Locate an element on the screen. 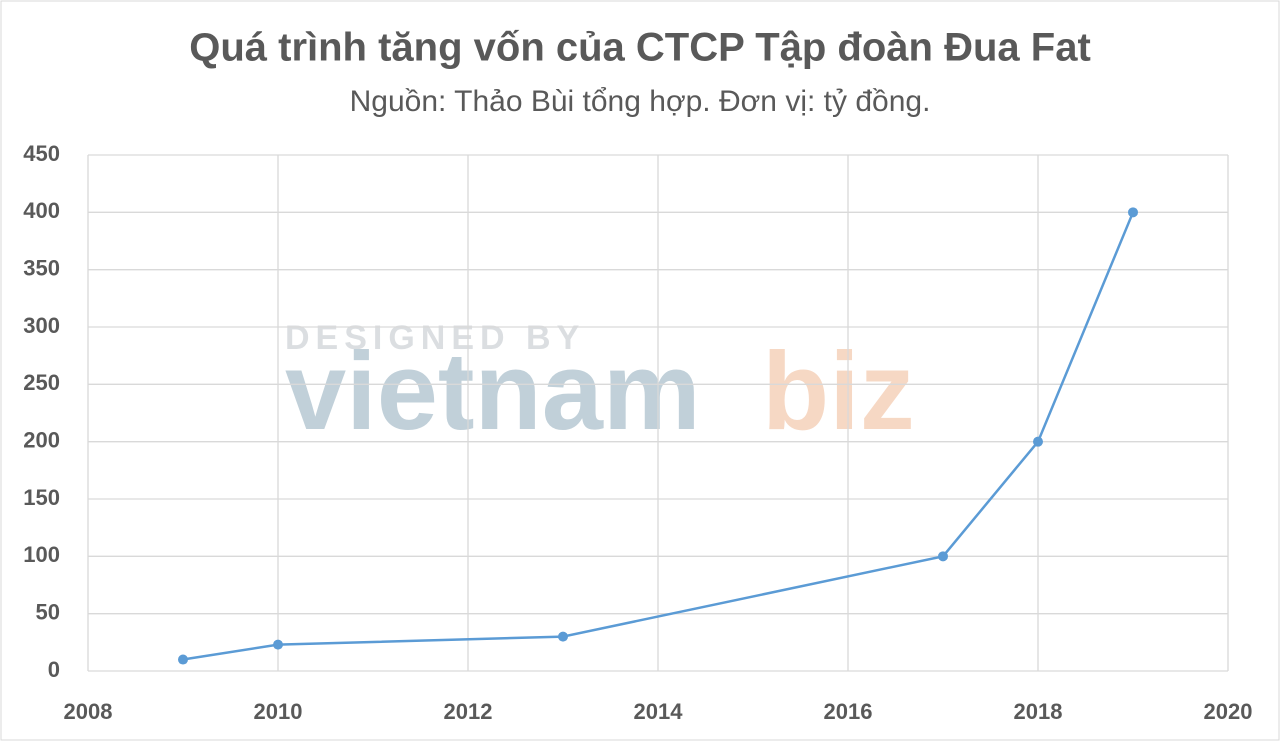 The height and width of the screenshot is (741, 1280). y-tick-label: 50 is located at coordinates (48, 611).